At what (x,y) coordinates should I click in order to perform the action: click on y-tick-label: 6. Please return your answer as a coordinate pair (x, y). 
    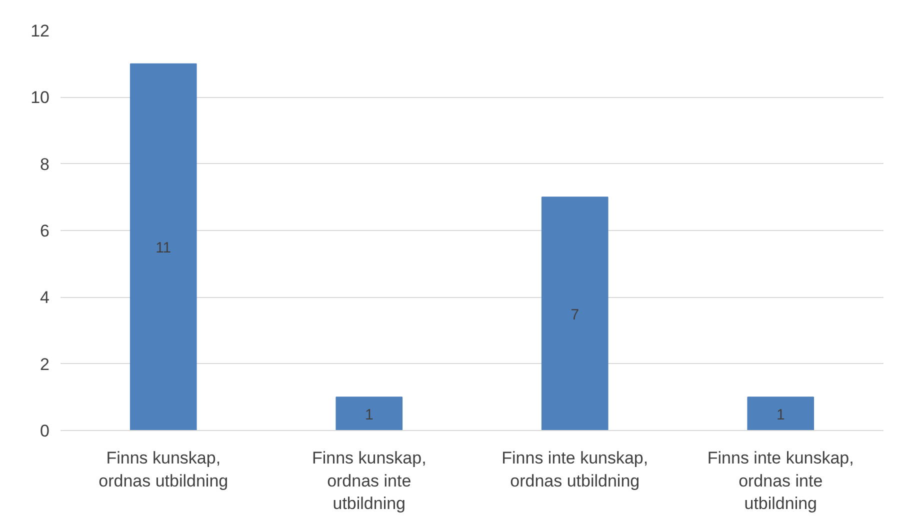
    Looking at the image, I should click on (45, 231).